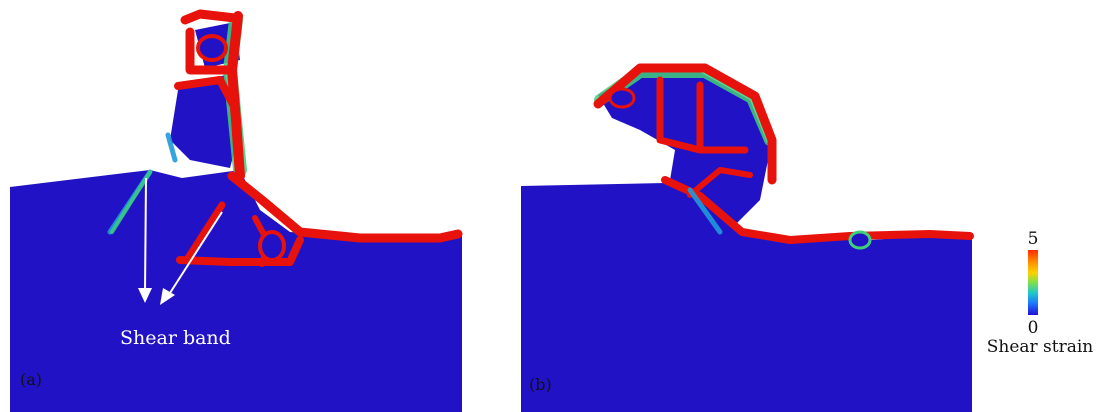 Image resolution: width=1099 pixels, height=412 pixels. What do you see at coordinates (684, 150) in the screenshot?
I see `panel-b-chip` at bounding box center [684, 150].